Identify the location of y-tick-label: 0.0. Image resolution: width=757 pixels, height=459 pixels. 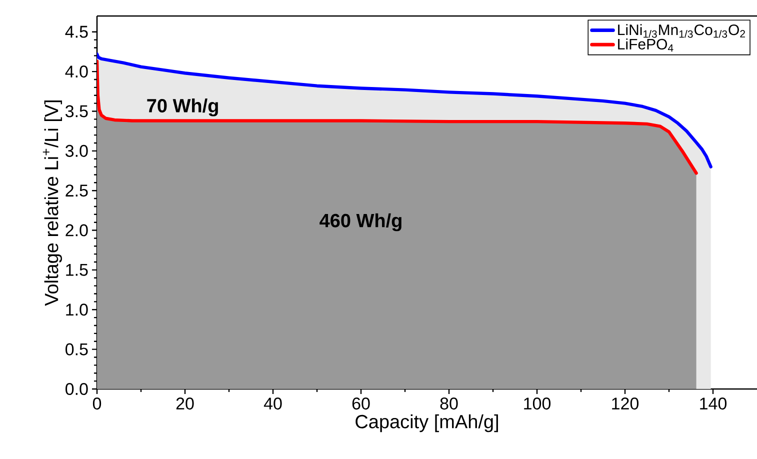
(77, 389).